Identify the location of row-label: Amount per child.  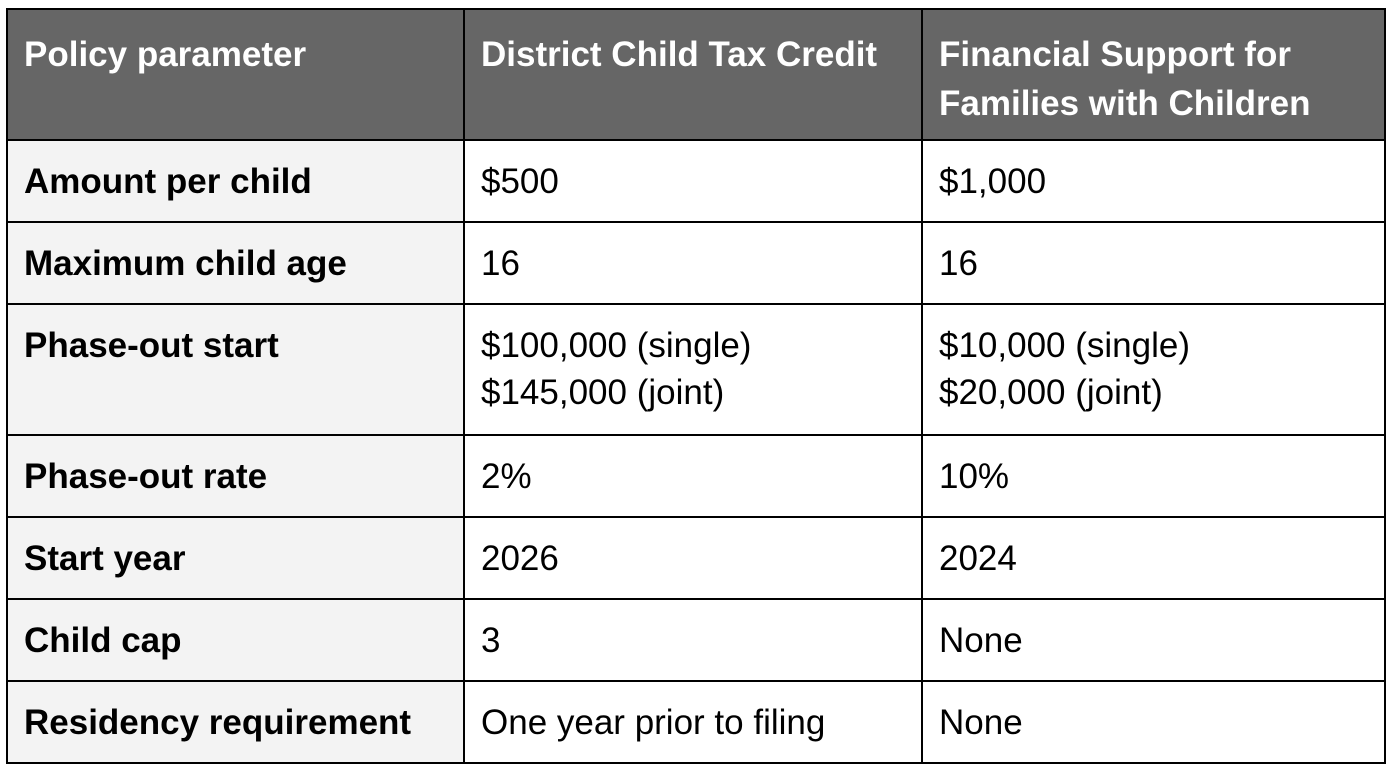
(235, 181).